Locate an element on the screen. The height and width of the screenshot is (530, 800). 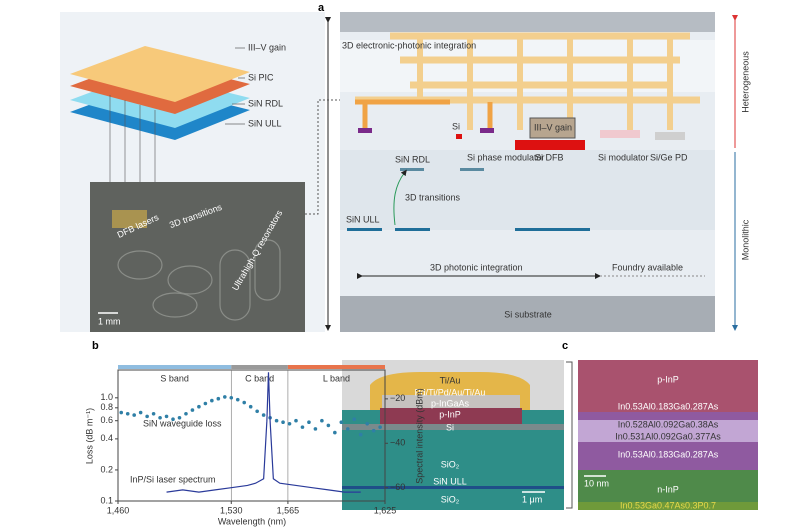
layer-label: p-InP is located at coordinates (668, 379).